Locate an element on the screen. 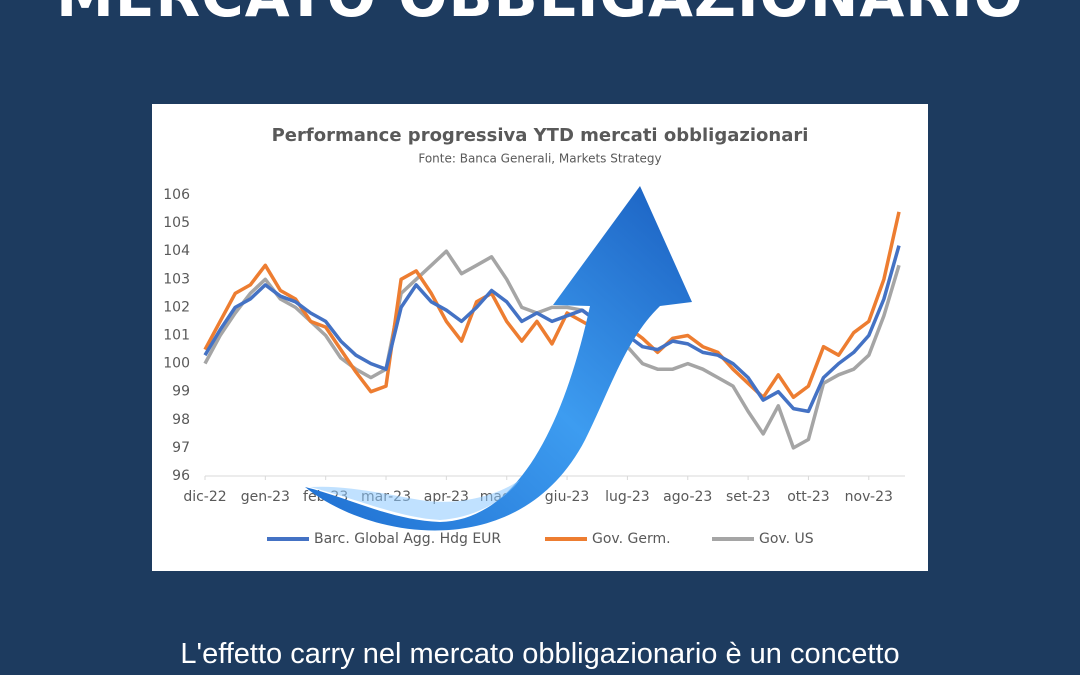 Image resolution: width=1080 pixels, height=675 pixels. x-tick-label: set-23 is located at coordinates (748, 497).